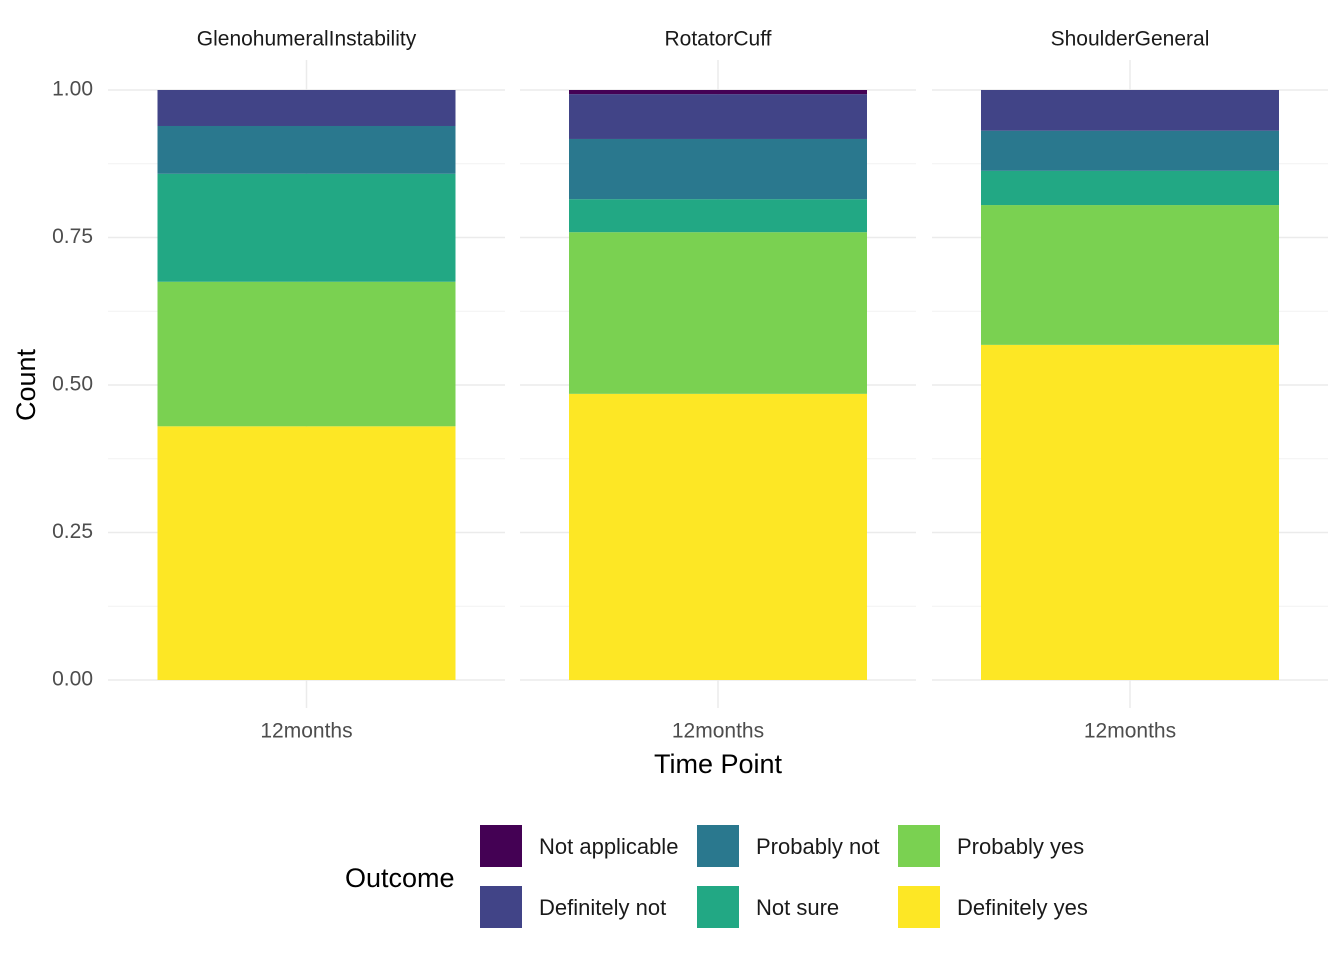  What do you see at coordinates (608, 846) in the screenshot?
I see `legend-label: Not applicable` at bounding box center [608, 846].